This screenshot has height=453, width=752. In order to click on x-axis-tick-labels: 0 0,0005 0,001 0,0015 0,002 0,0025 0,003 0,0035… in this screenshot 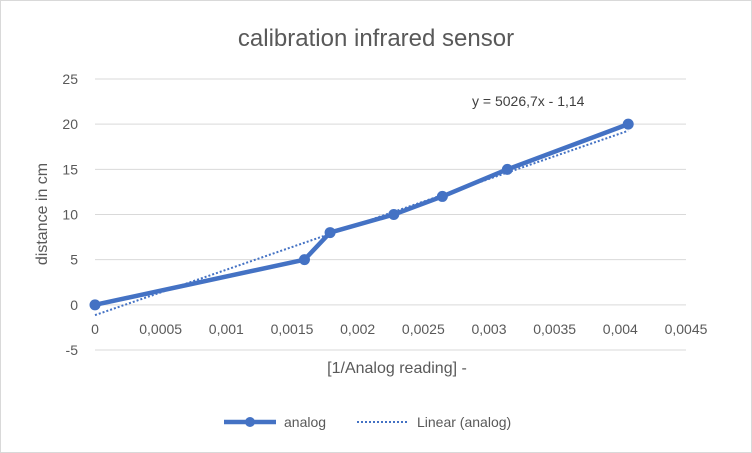, I will do `click(399, 329)`.